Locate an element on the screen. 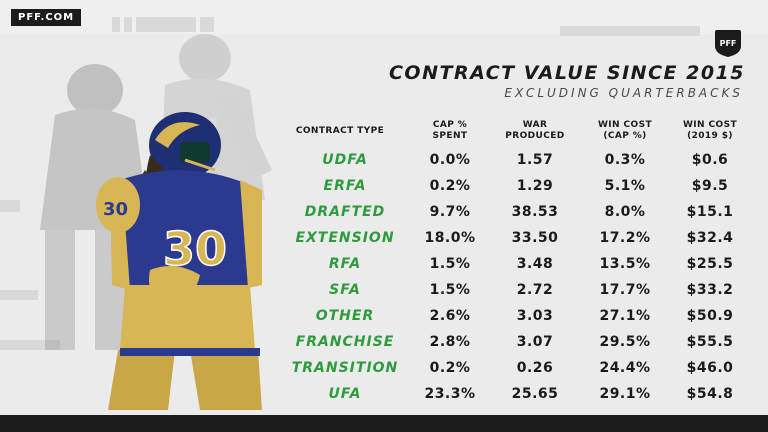 The image size is (768, 432). war-produced: 3.07 is located at coordinates (535, 342).